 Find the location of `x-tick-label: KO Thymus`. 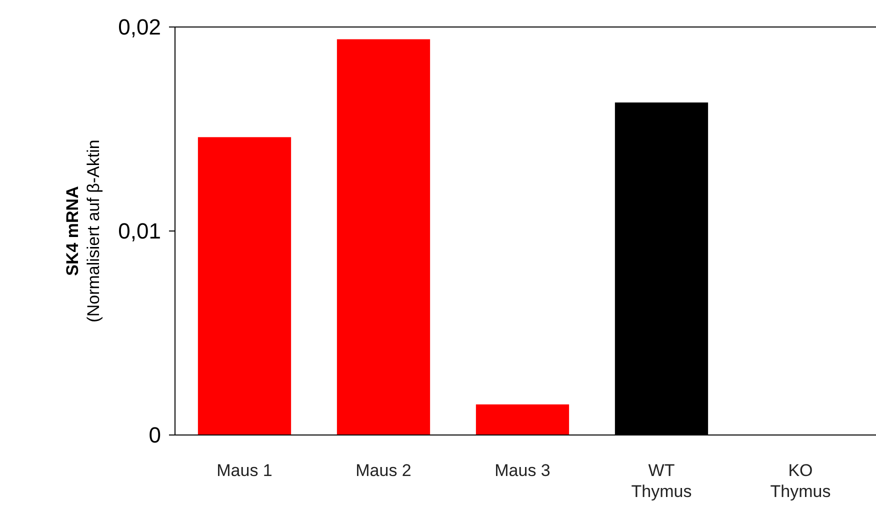

x-tick-label: KO Thymus is located at coordinates (800, 481).